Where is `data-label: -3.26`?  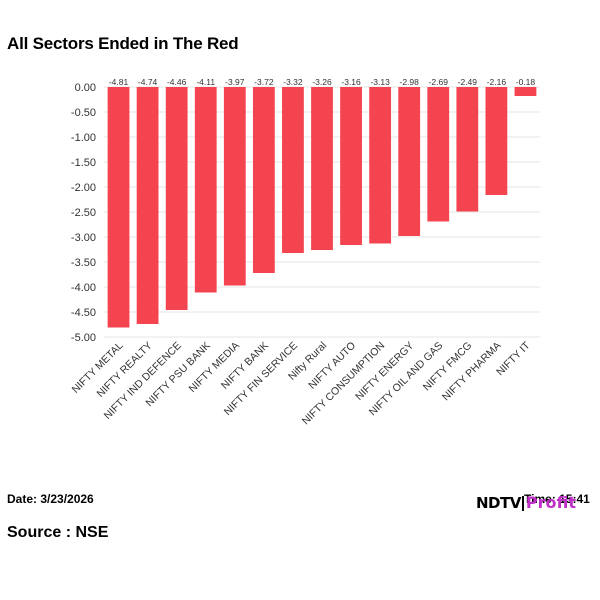
data-label: -3.26 is located at coordinates (322, 82).